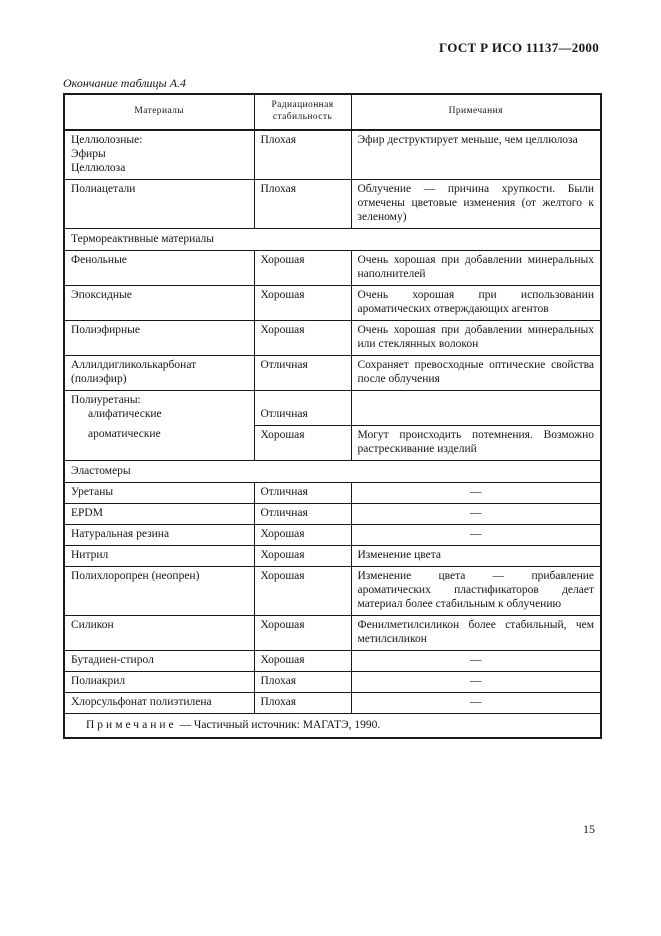 Image resolution: width=661 pixels, height=936 pixels. What do you see at coordinates (101, 295) in the screenshot?
I see `material-line: Эпоксидные` at bounding box center [101, 295].